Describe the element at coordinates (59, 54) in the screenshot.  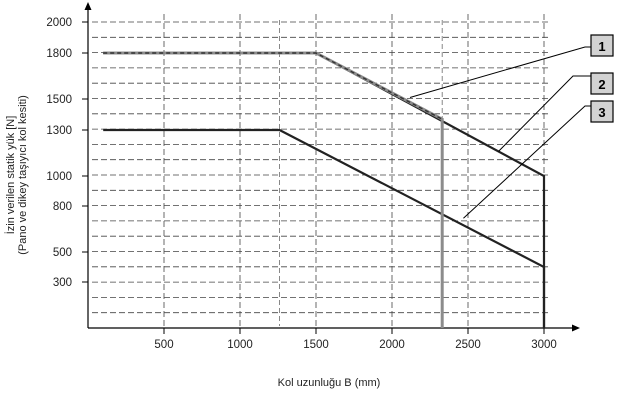
I see `y-tick-label: 1800` at that location.